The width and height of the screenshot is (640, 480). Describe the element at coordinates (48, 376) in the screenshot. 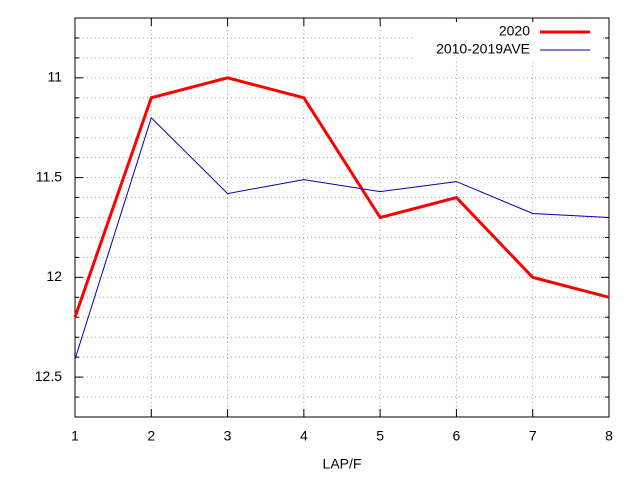

I see `y-tick-label: 12.5` at that location.